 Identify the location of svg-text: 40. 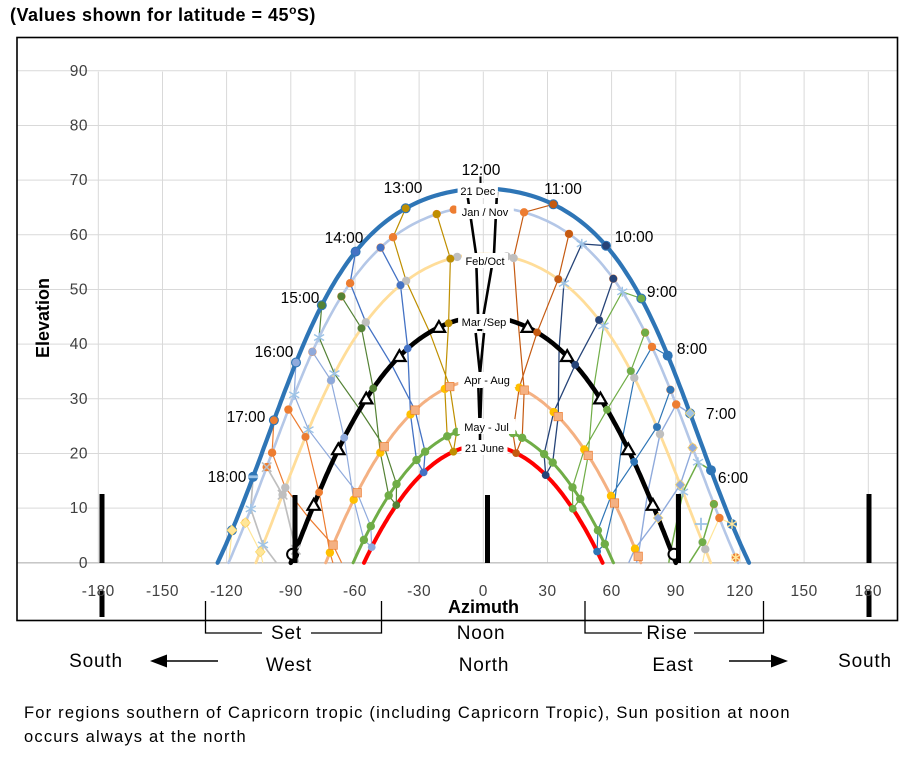
(79, 344).